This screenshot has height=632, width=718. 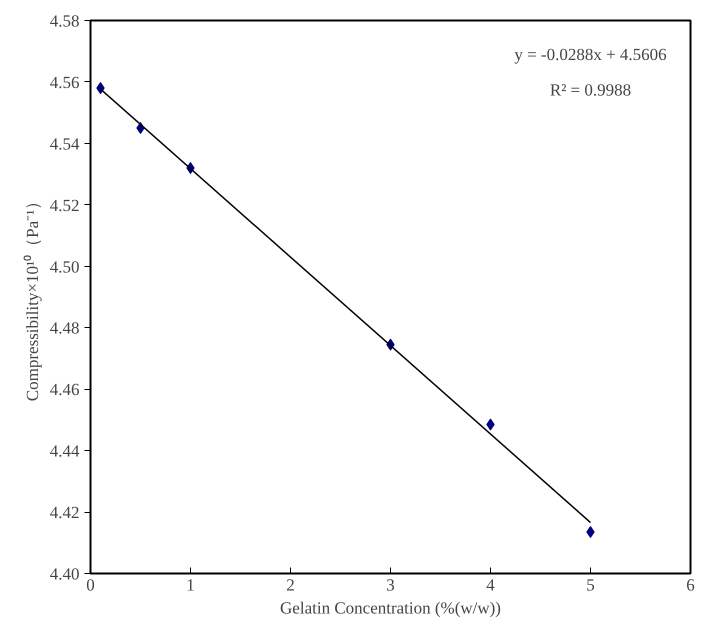 What do you see at coordinates (290, 585) in the screenshot?
I see `x-tick-label: 2` at bounding box center [290, 585].